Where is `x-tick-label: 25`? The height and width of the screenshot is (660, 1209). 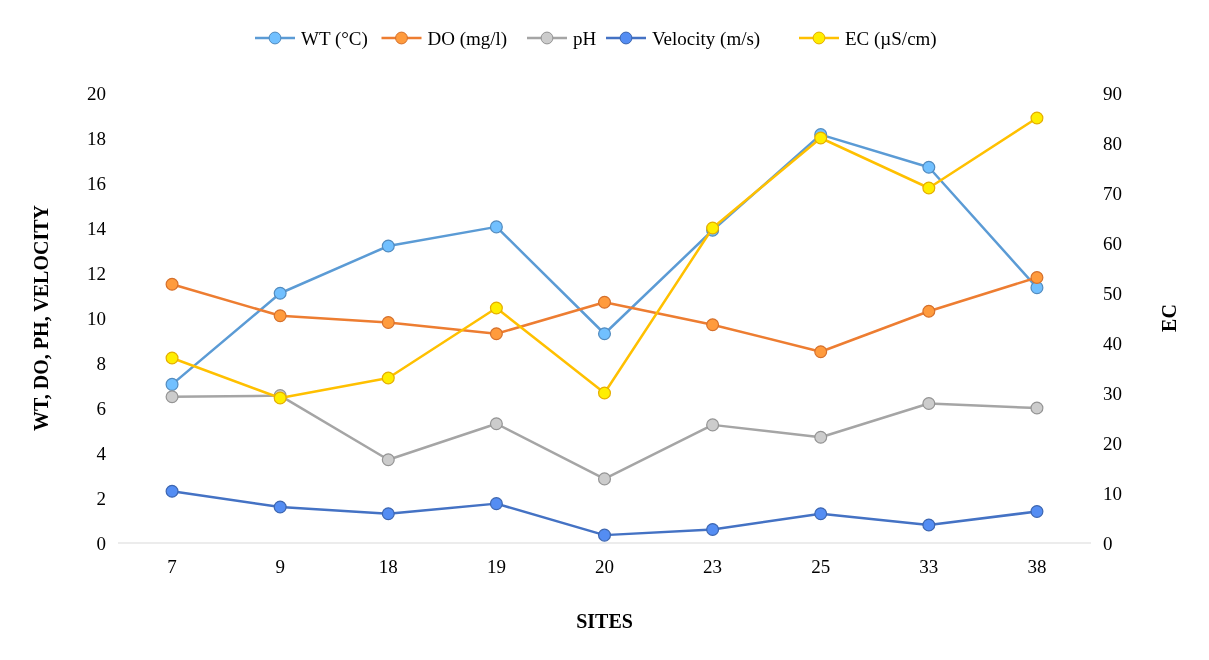 x-tick-label: 25 is located at coordinates (821, 566).